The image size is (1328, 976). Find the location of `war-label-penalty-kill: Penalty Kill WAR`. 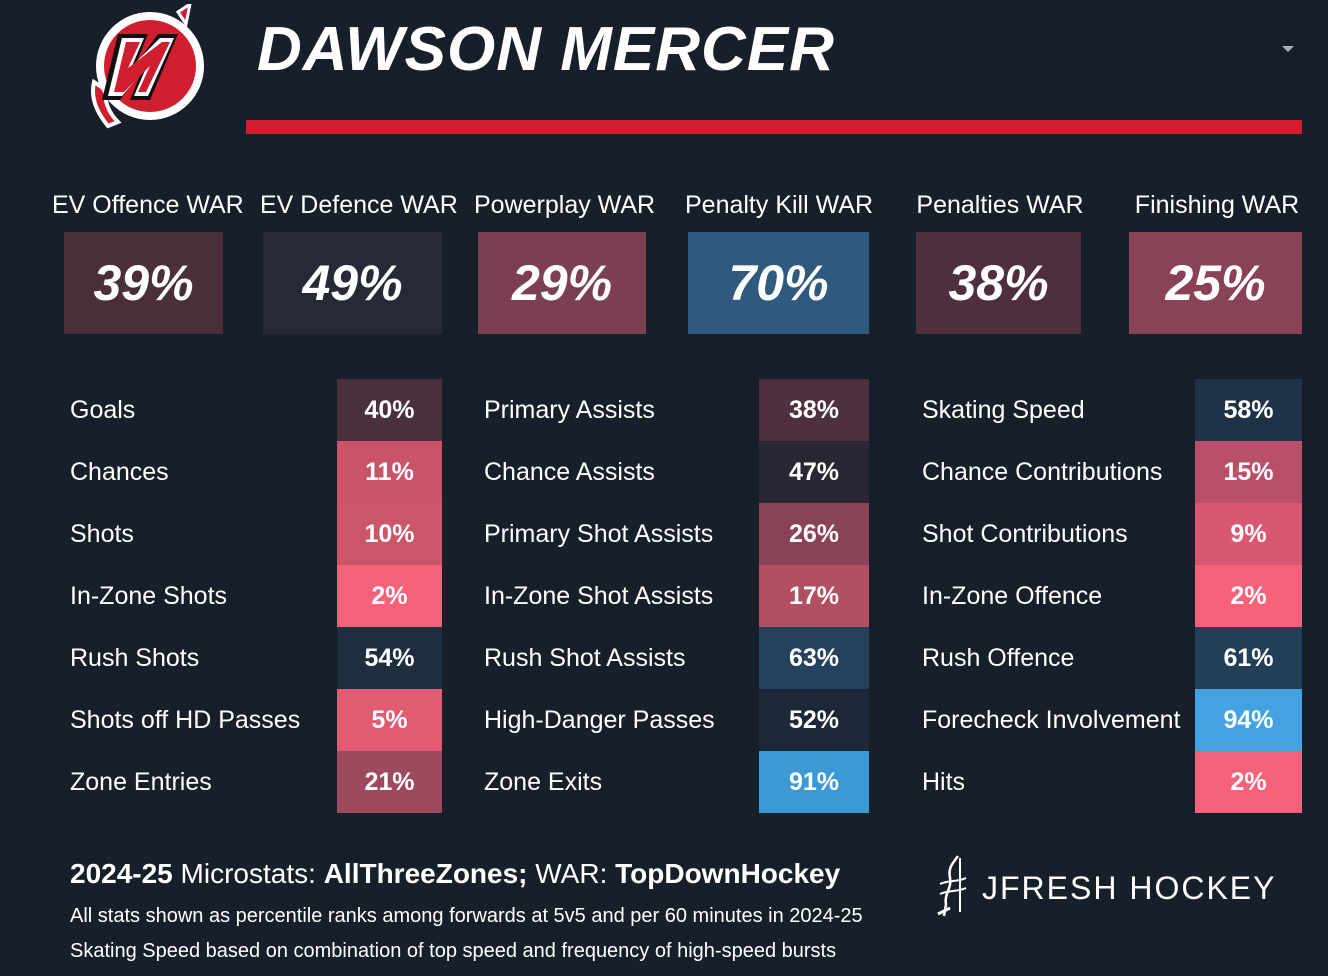

war-label-penalty-kill: Penalty Kill WAR is located at coordinates (778, 205).